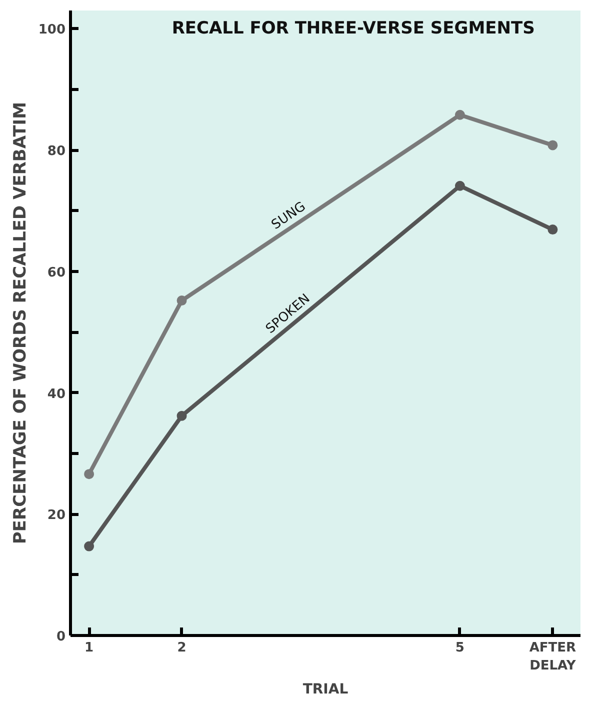 Image resolution: width=590 pixels, height=710 pixels. Describe the element at coordinates (61, 637) in the screenshot. I see `y-tick-label: 0` at that location.